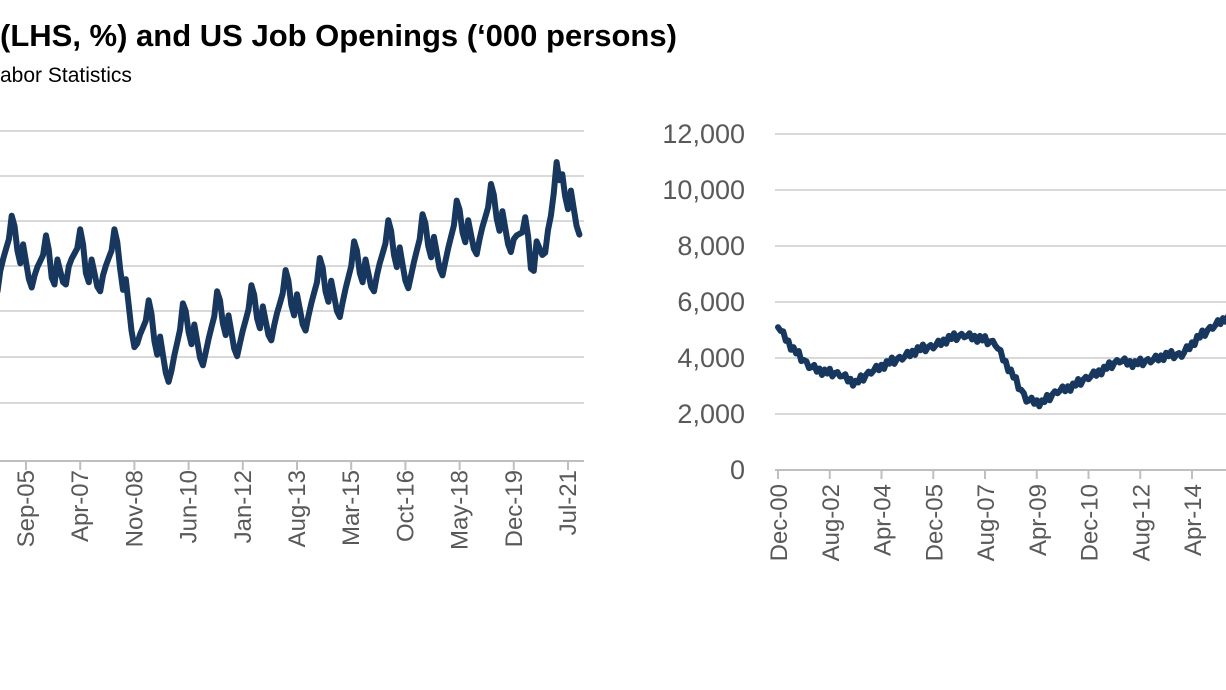 The height and width of the screenshot is (690, 1226). I want to click on right-series-line, so click(1000, 361).